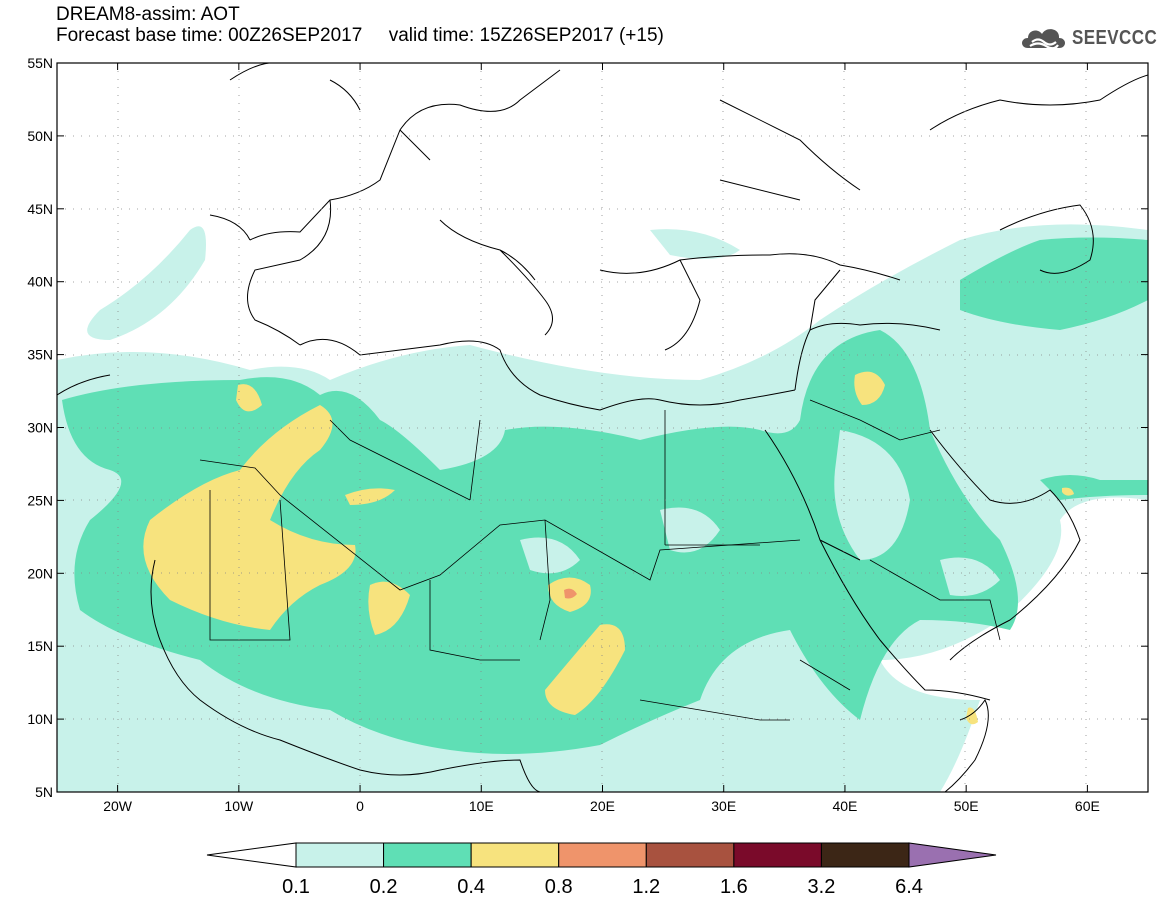 This screenshot has width=1165, height=905. What do you see at coordinates (40, 355) in the screenshot?
I see `lat-label: 35N` at bounding box center [40, 355].